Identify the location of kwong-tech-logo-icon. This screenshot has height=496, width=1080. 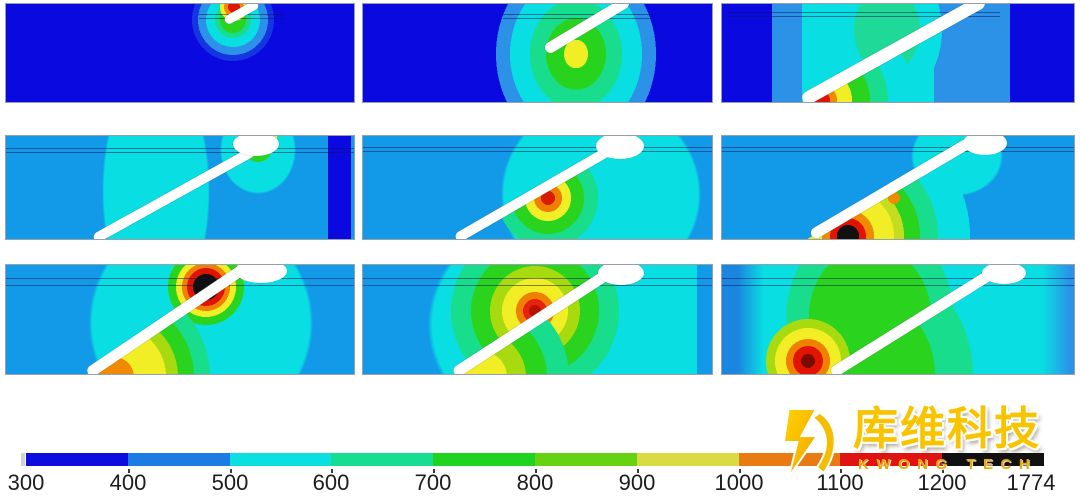
(809, 443).